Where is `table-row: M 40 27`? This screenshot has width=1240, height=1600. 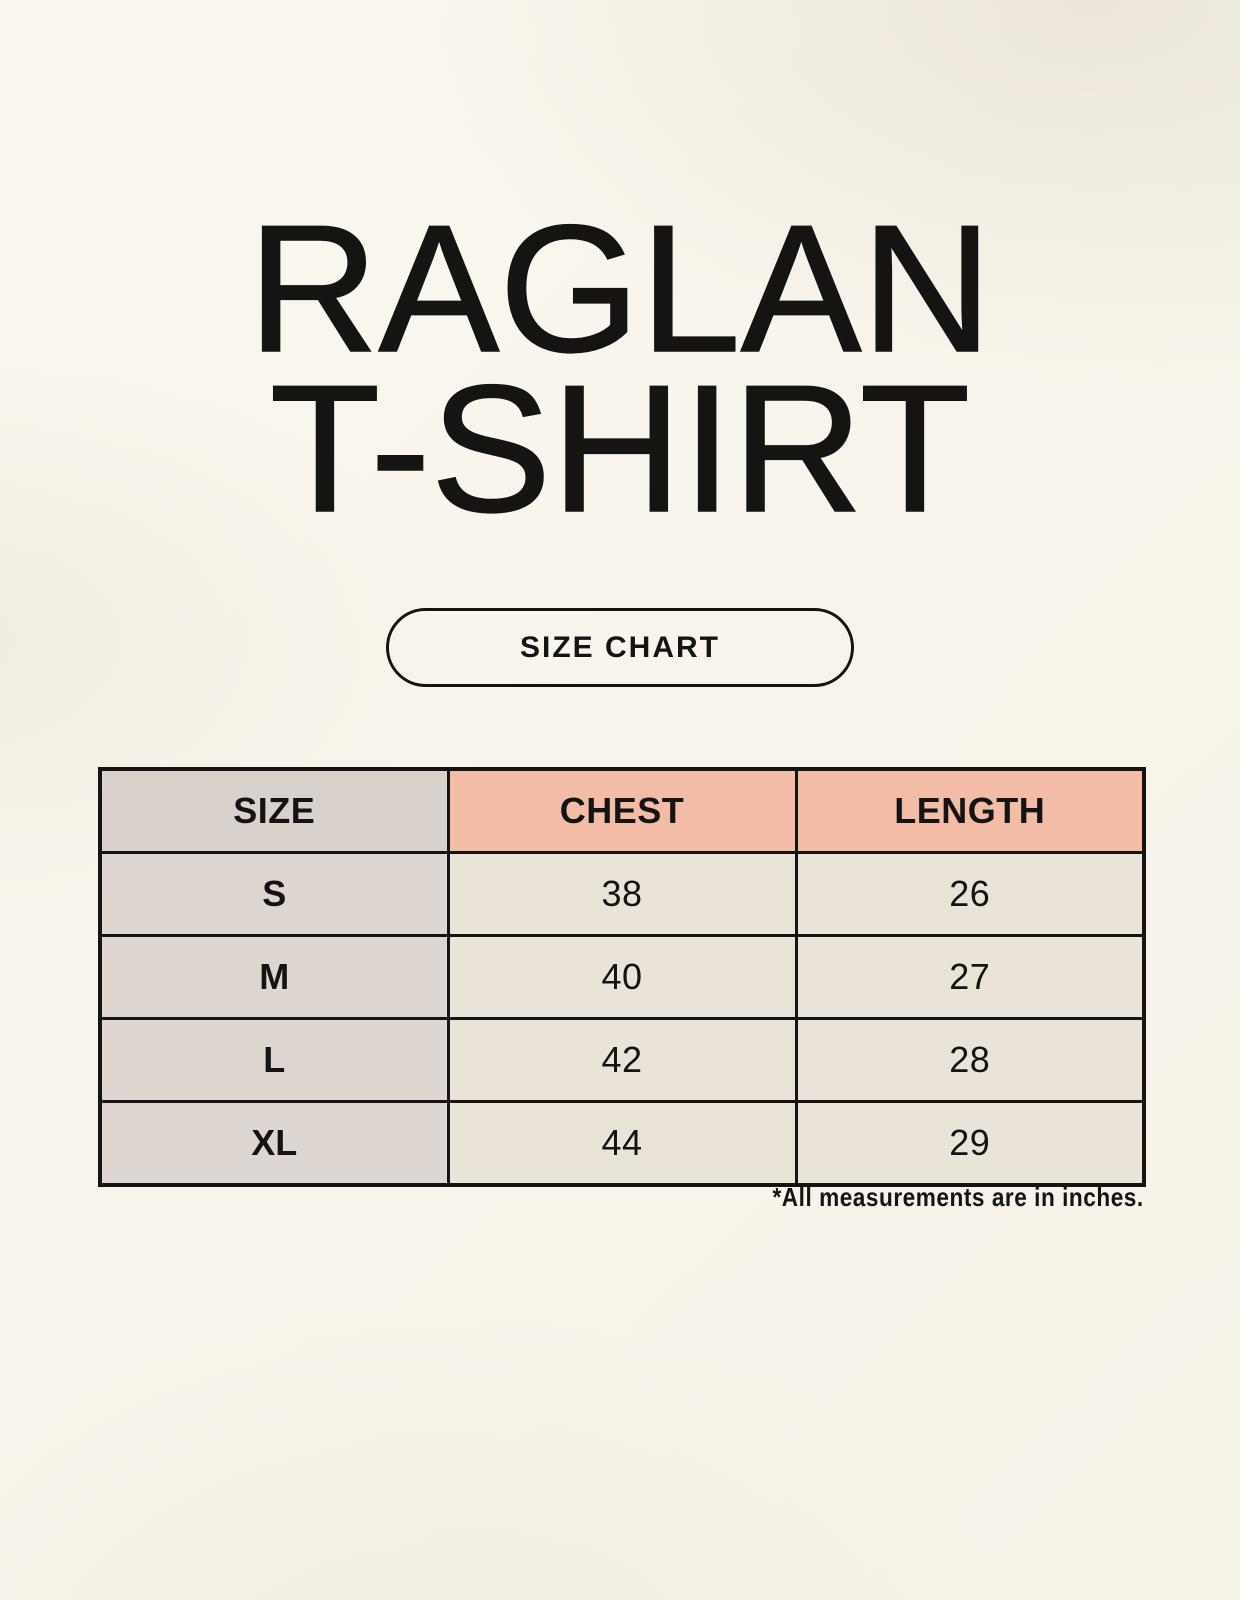
table-row: M 40 27 is located at coordinates (622, 977).